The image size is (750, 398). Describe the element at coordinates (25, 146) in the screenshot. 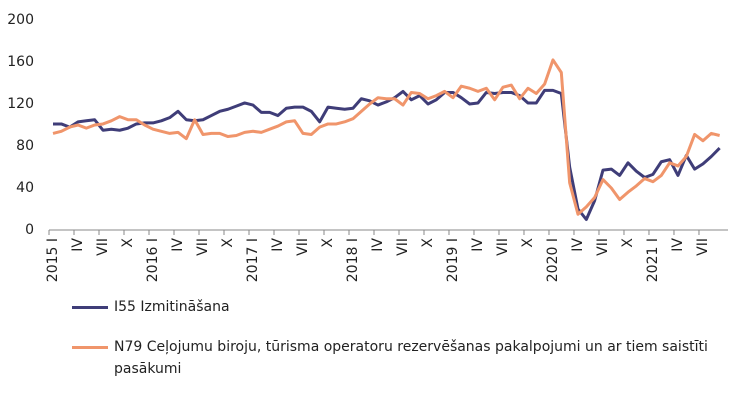

I see `y-tick-label: 80` at that location.